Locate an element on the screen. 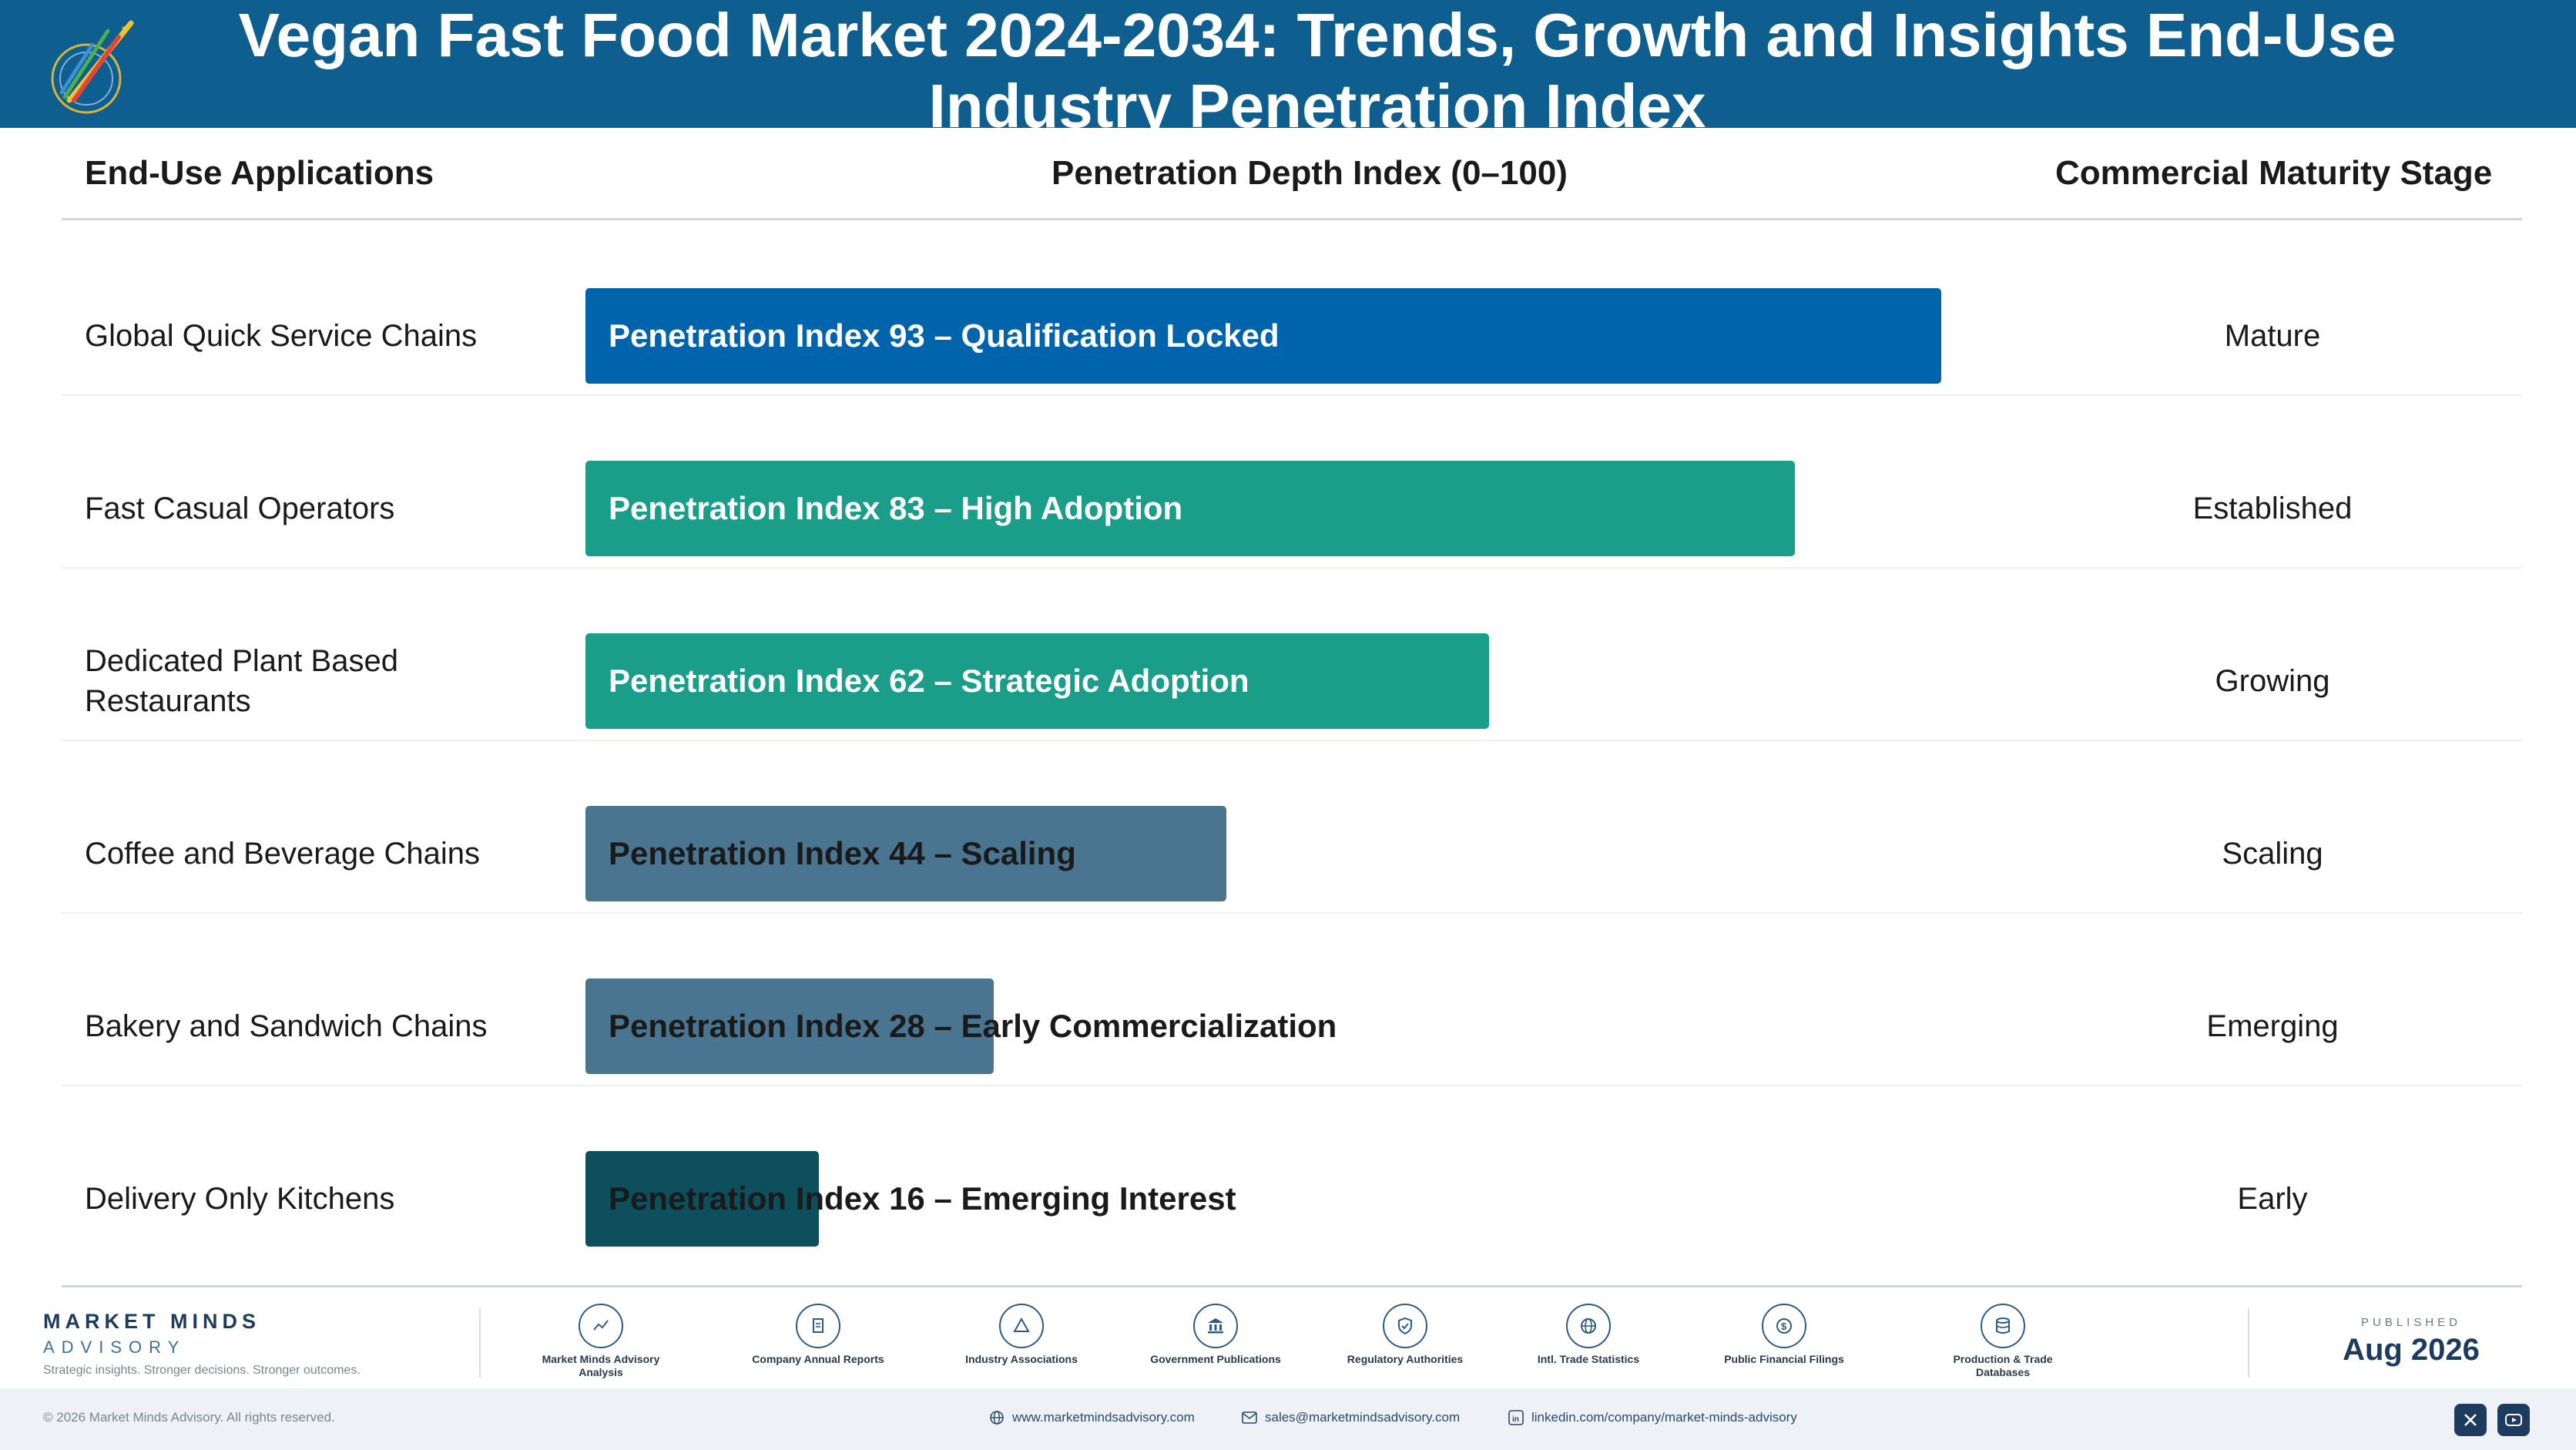 The width and height of the screenshot is (2576, 1450). source-item: Company Annual Reports is located at coordinates (818, 1335).